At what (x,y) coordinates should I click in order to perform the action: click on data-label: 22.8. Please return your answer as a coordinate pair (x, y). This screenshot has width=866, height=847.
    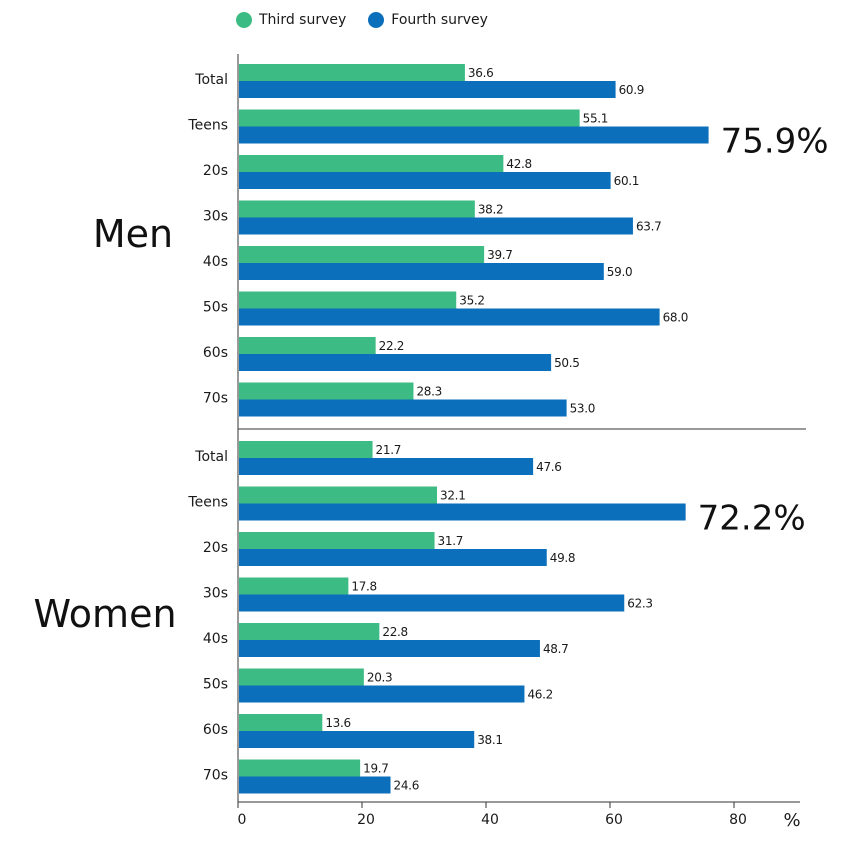
    Looking at the image, I should click on (395, 632).